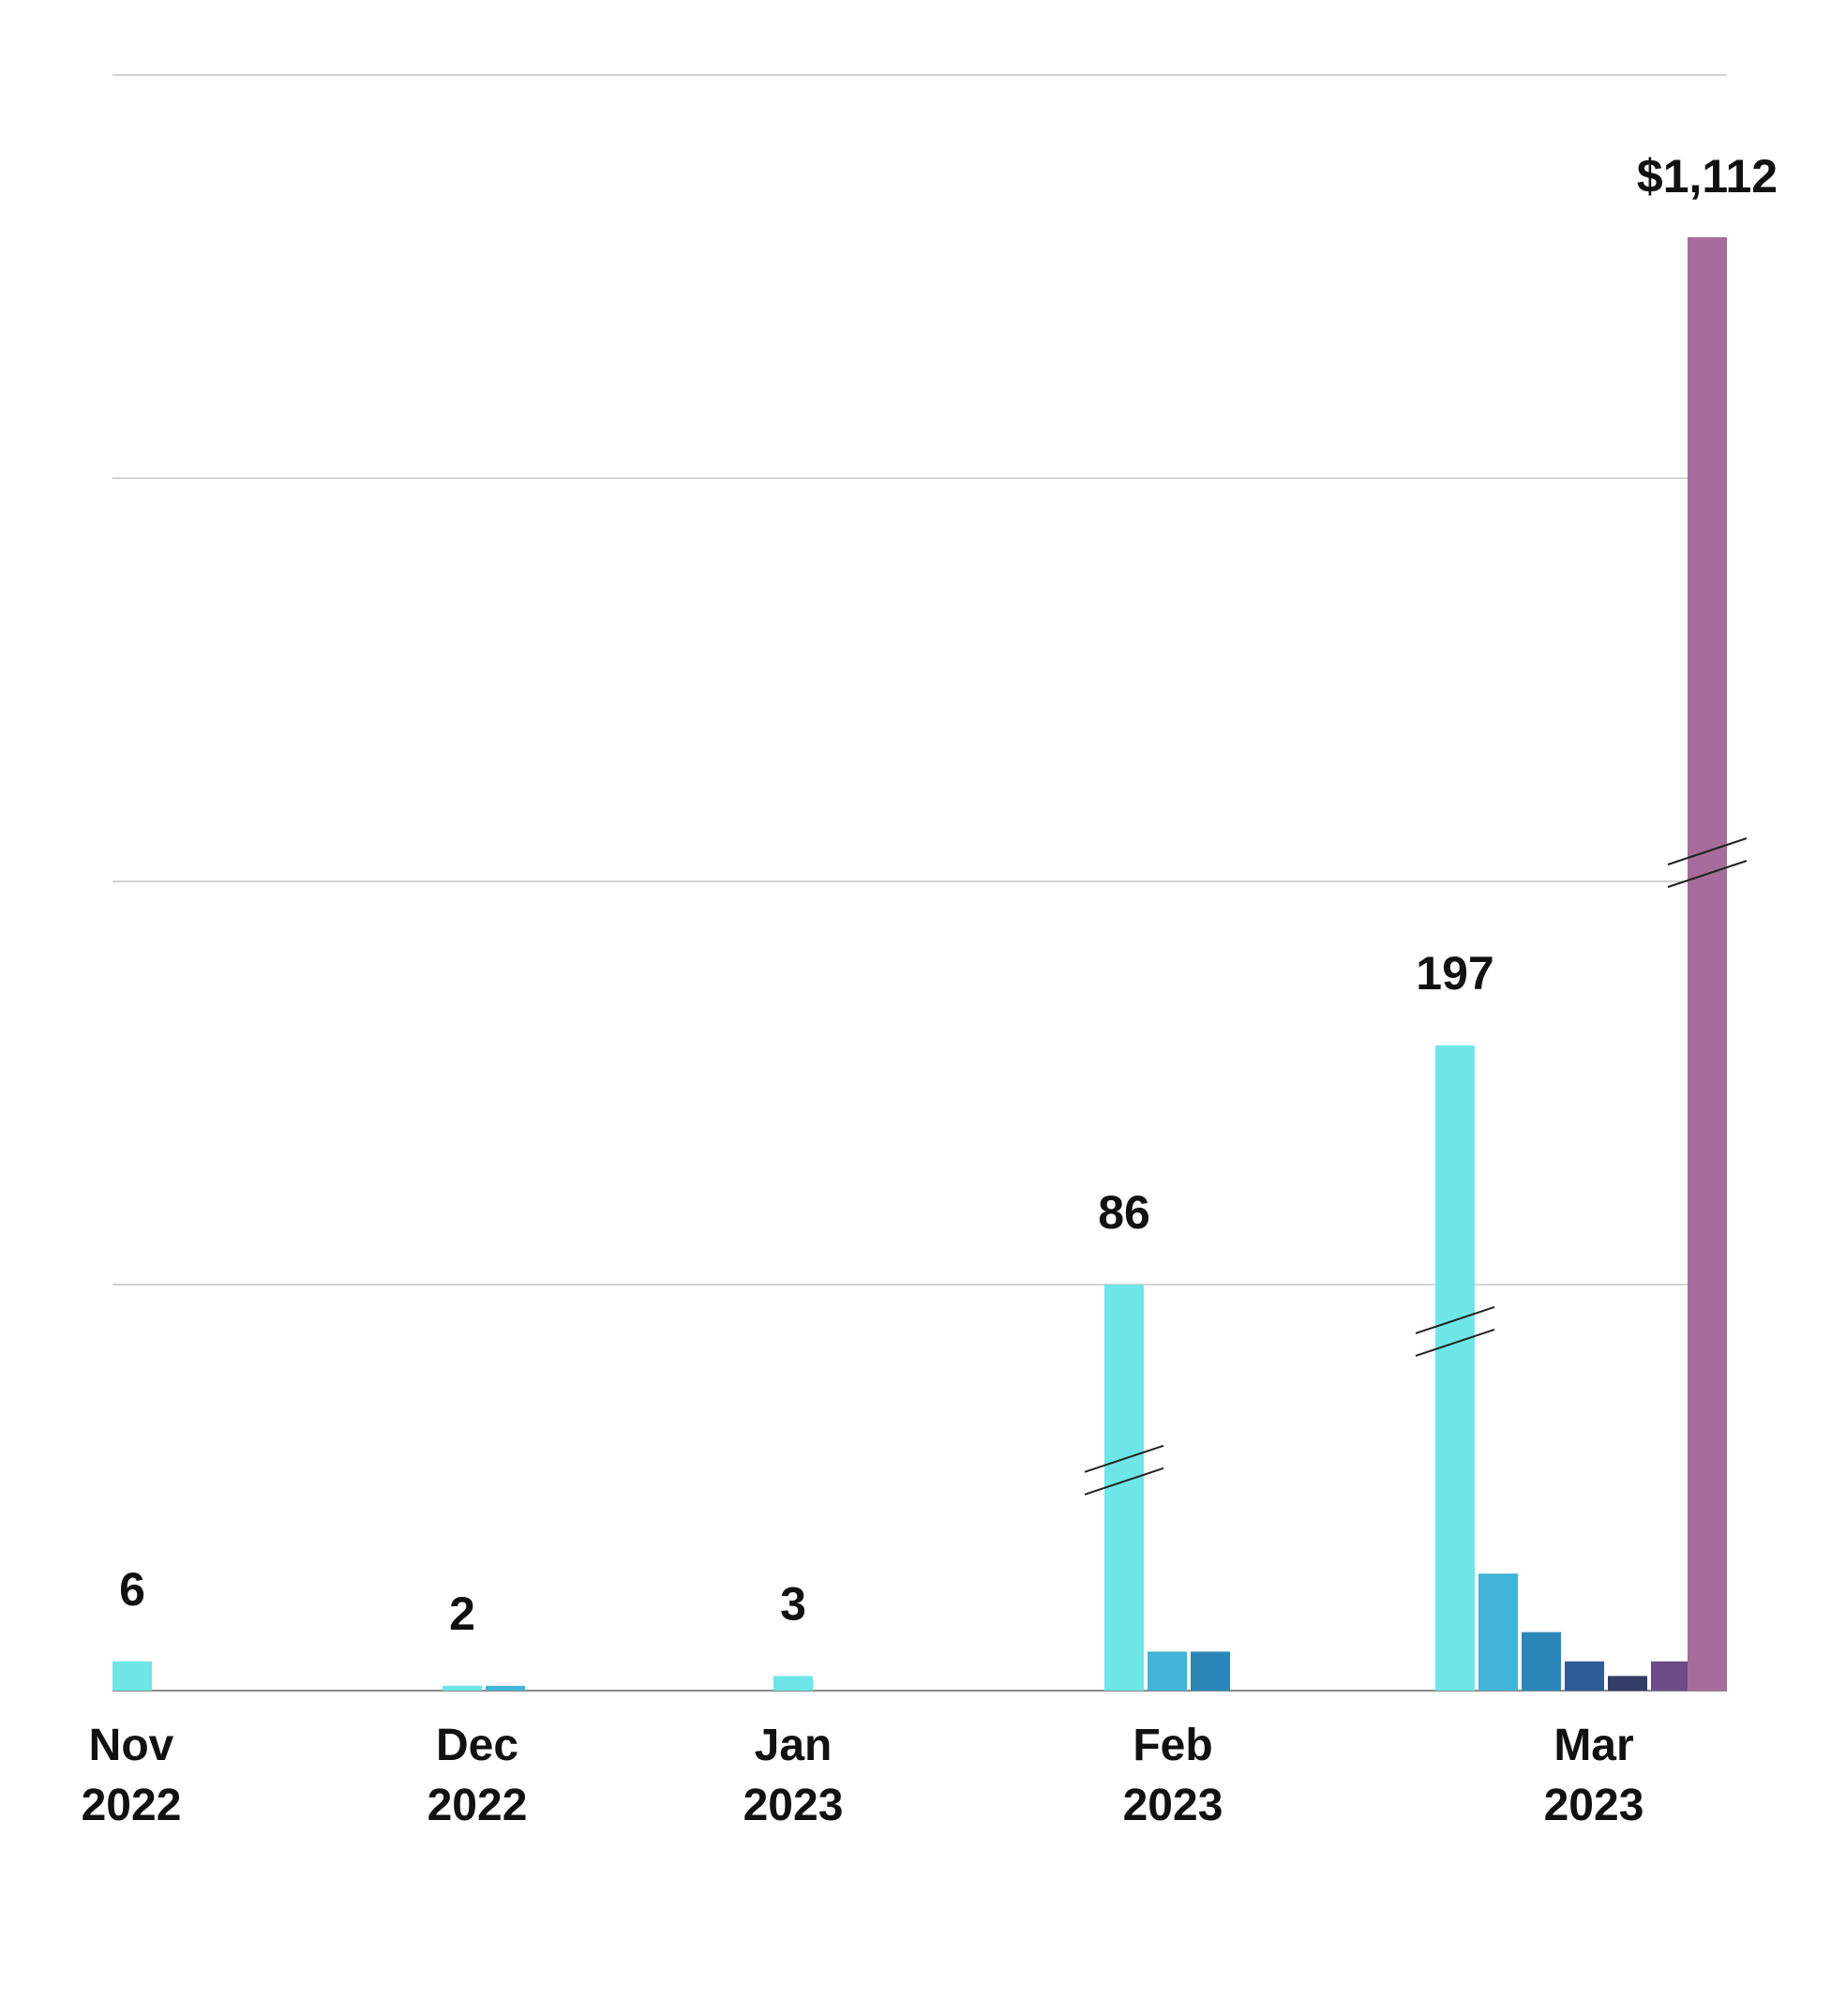  What do you see at coordinates (131, 1745) in the screenshot?
I see `x-tick-month-0: Nov` at bounding box center [131, 1745].